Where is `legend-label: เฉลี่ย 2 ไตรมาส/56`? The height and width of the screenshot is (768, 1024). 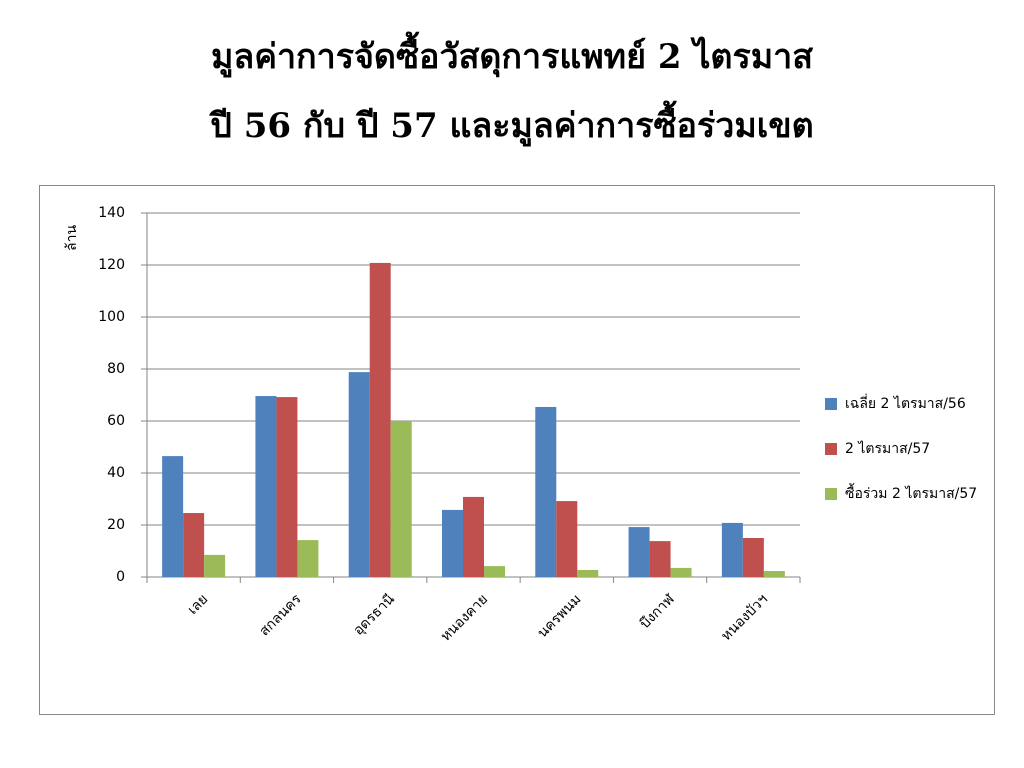
legend-label: เฉลี่ย 2 ไตรมาส/56 is located at coordinates (905, 403).